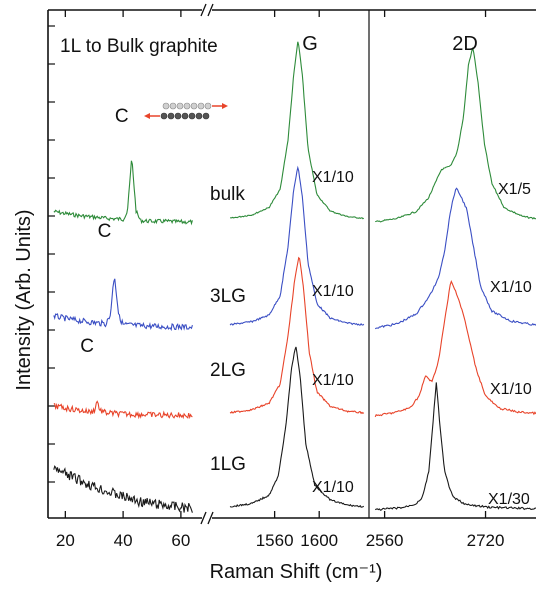 The image size is (536, 589). Describe the element at coordinates (296, 572) in the screenshot. I see `x-axis-label: Raman Shift (cm⁻¹)` at that location.